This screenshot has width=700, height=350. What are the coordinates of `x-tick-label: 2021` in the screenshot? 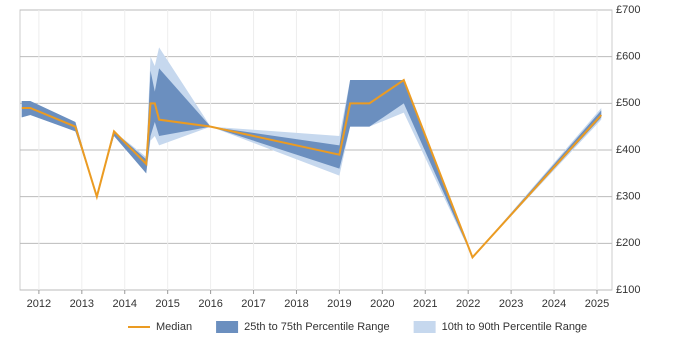 It's located at (425, 304).